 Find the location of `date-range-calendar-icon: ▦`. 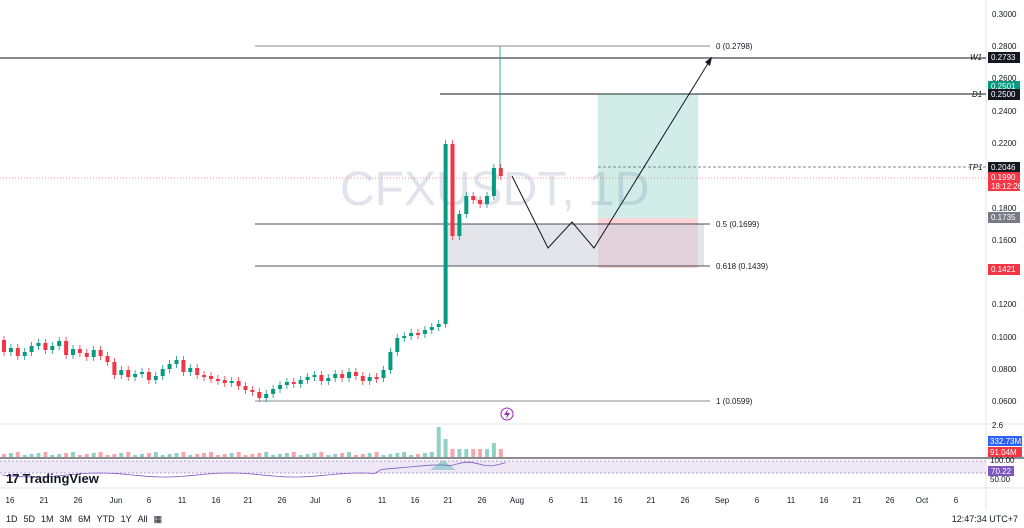

date-range-calendar-icon: ▦ is located at coordinates (158, 518).